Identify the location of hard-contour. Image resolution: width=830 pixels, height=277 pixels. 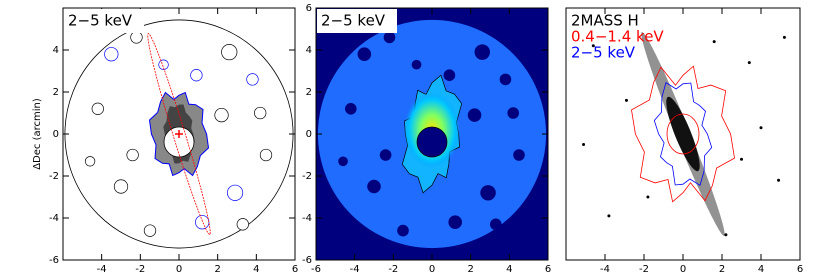
(683, 134).